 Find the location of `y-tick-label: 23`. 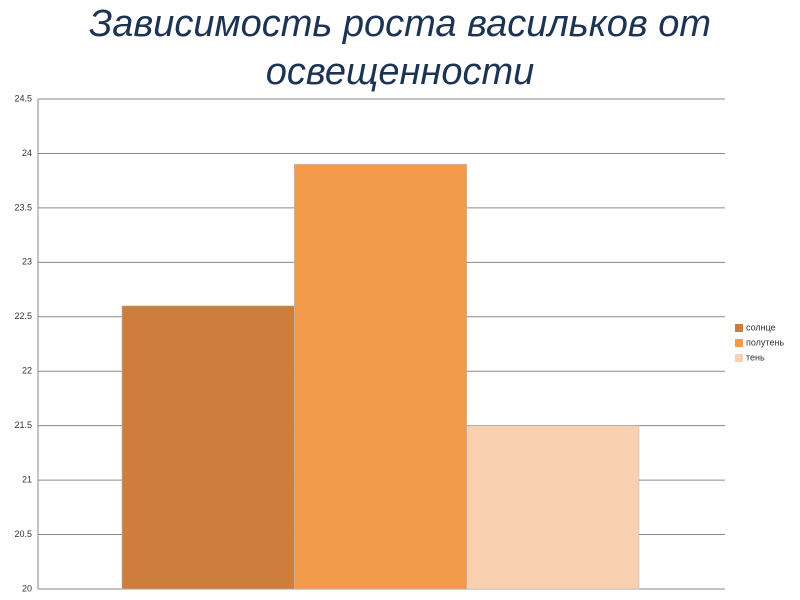

y-tick-label: 23 is located at coordinates (27, 262).